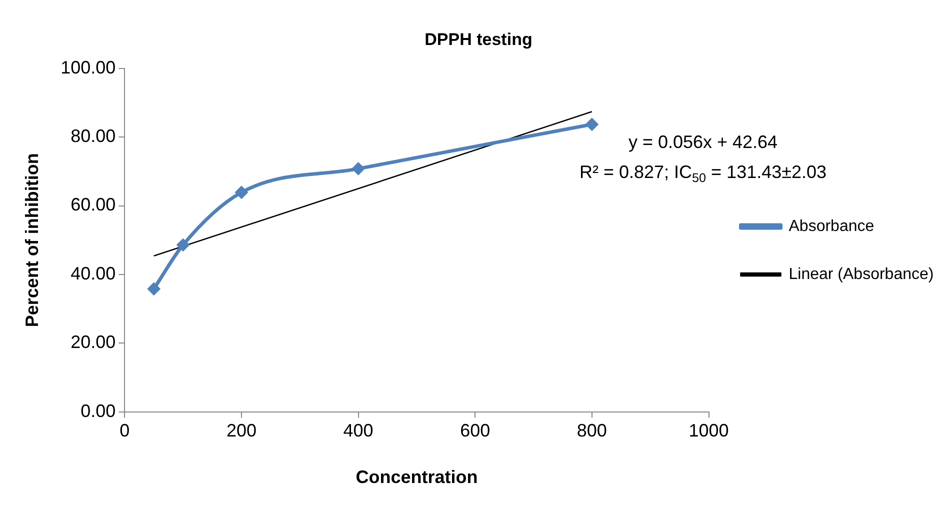 The width and height of the screenshot is (947, 516). I want to click on annotation: y = 0.056x + 42.64, so click(703, 142).